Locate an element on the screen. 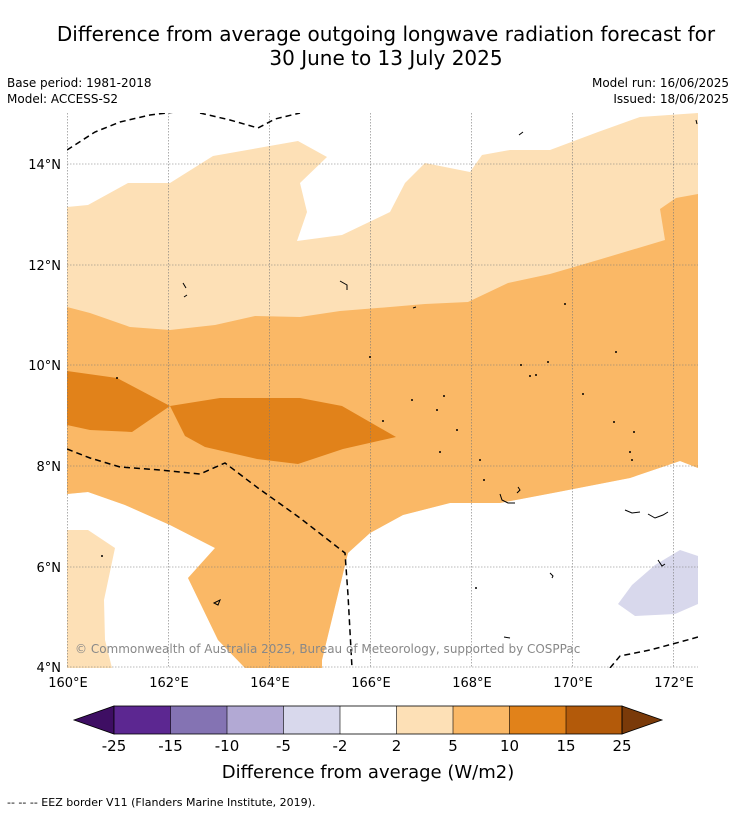 The width and height of the screenshot is (736, 816). colorbar-tick-4: -5 is located at coordinates (283, 746).